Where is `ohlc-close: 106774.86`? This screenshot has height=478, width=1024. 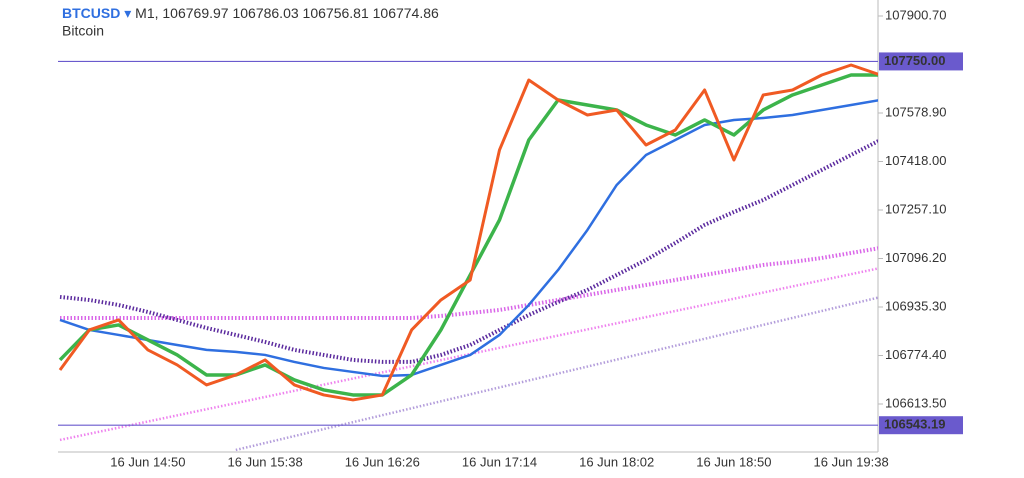 ohlc-close: 106774.86 is located at coordinates (406, 13).